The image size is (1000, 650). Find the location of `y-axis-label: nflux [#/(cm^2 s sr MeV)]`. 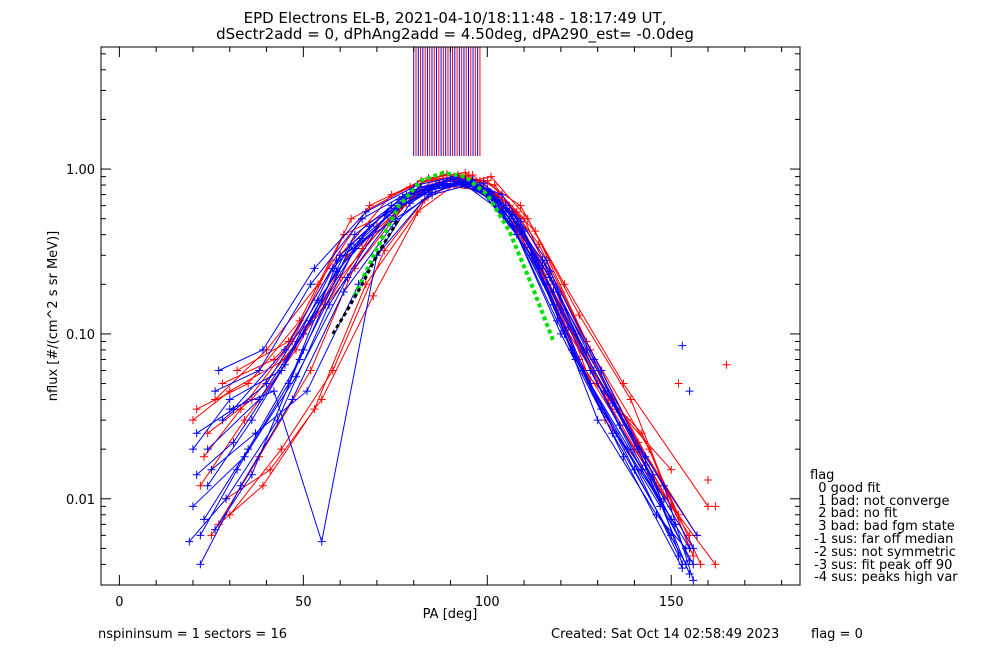

y-axis-label: nflux [#/(cm^2 s sr MeV)] is located at coordinates (53, 316).